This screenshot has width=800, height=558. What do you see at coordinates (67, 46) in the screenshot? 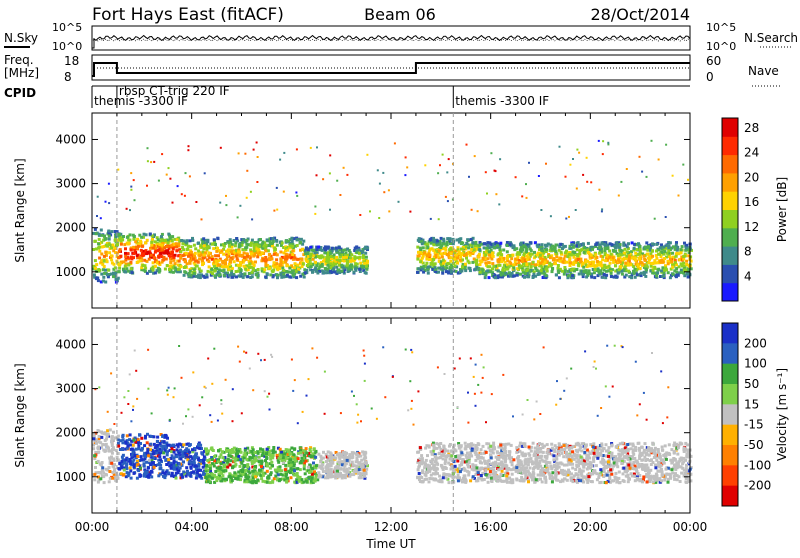
I see `nsky-tick-bottom: 10^0` at bounding box center [67, 46].